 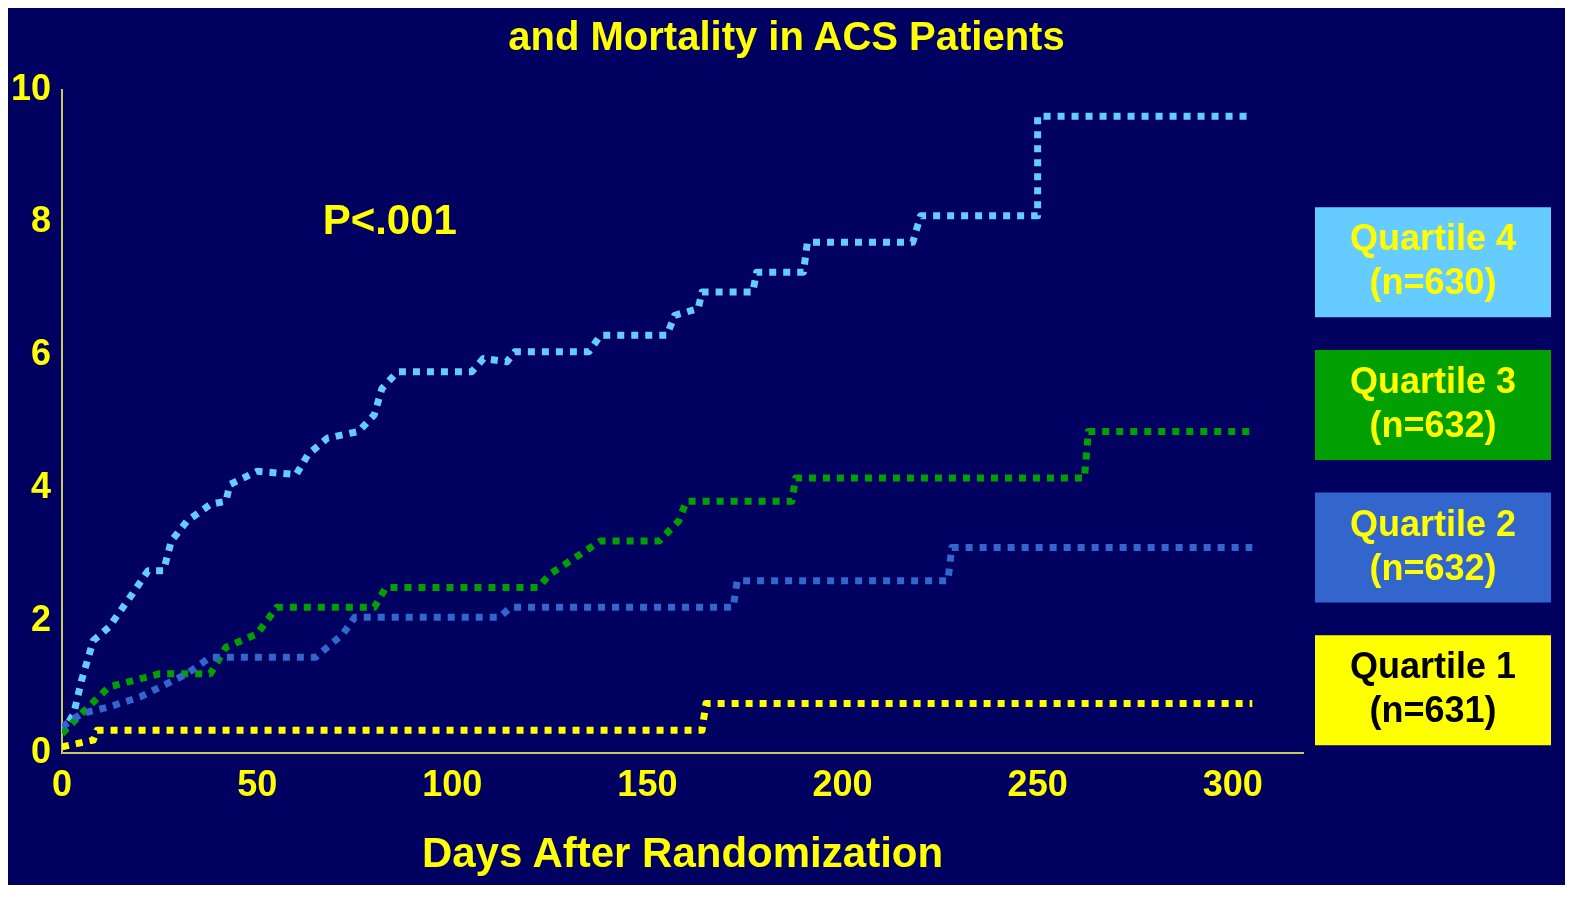 What do you see at coordinates (682, 853) in the screenshot?
I see `x-axis-title: Days After Randomization` at bounding box center [682, 853].